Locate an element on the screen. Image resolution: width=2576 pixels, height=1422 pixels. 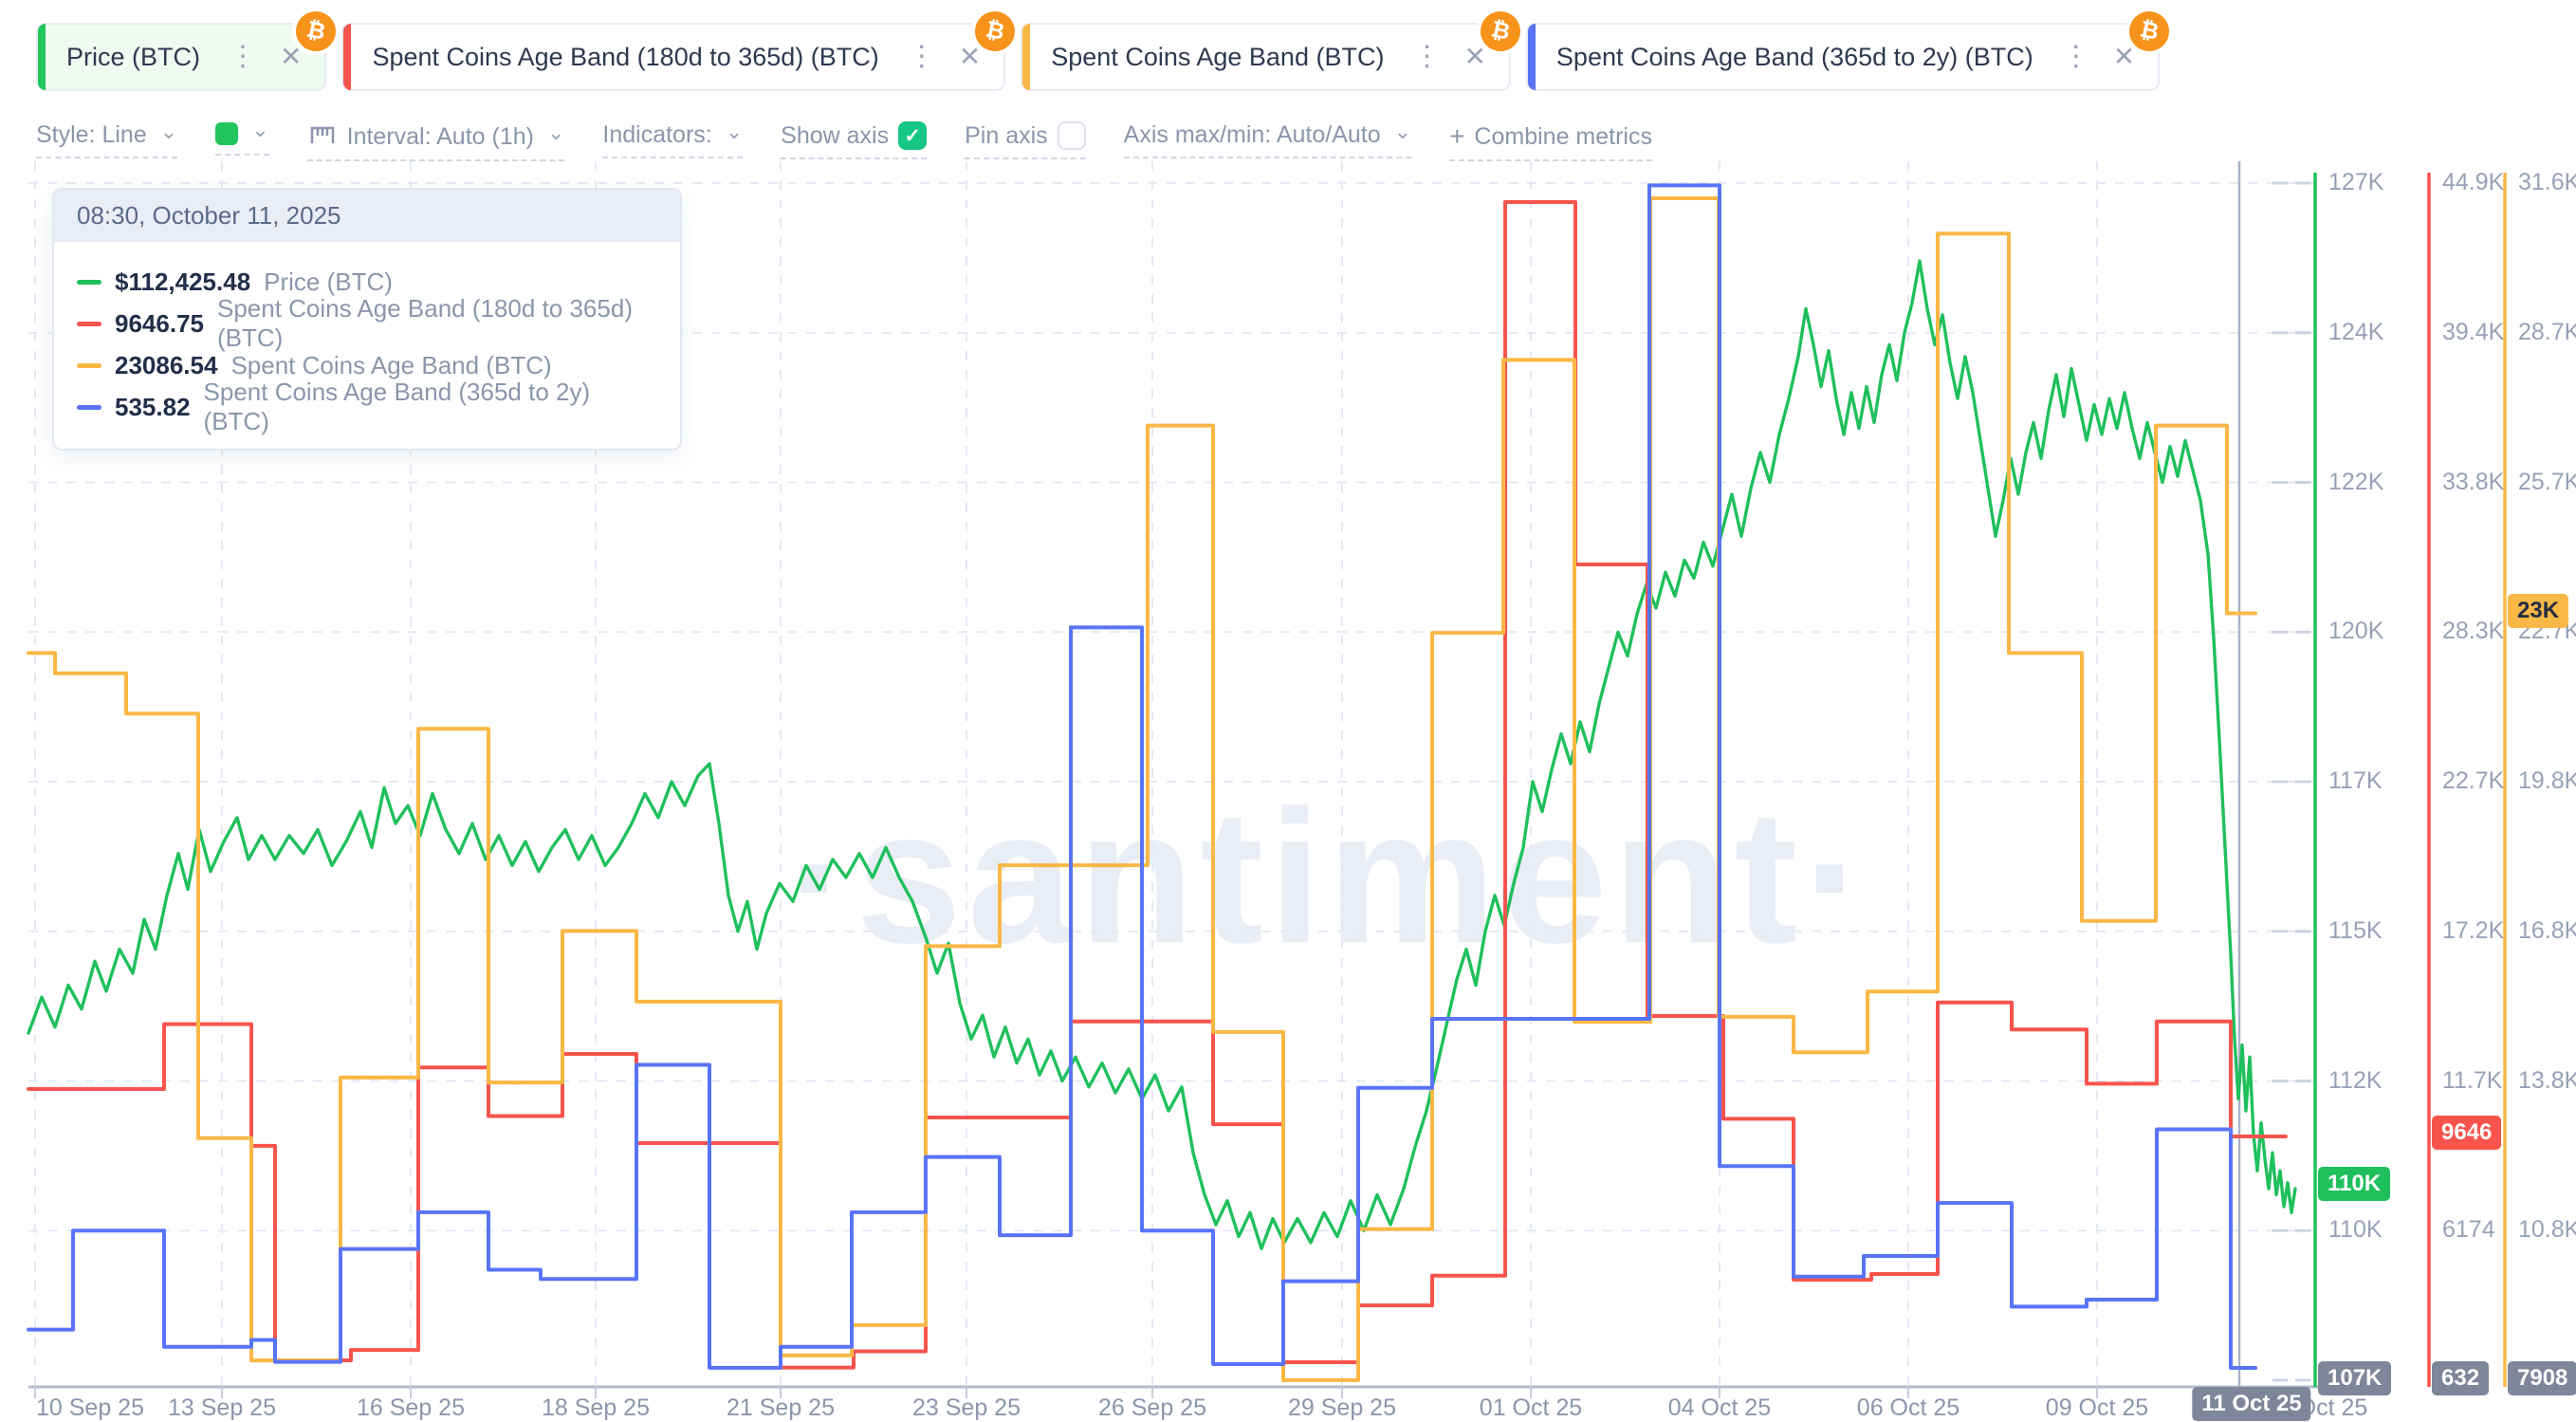
spent_all-tick-label: 25.7K is located at coordinates (2547, 481).